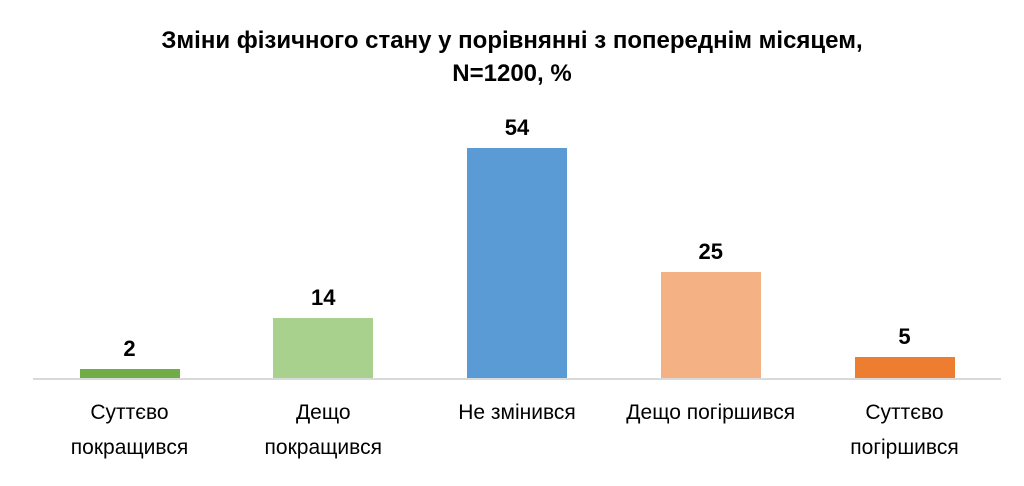  I want to click on bar-value-label: 14, so click(323, 297).